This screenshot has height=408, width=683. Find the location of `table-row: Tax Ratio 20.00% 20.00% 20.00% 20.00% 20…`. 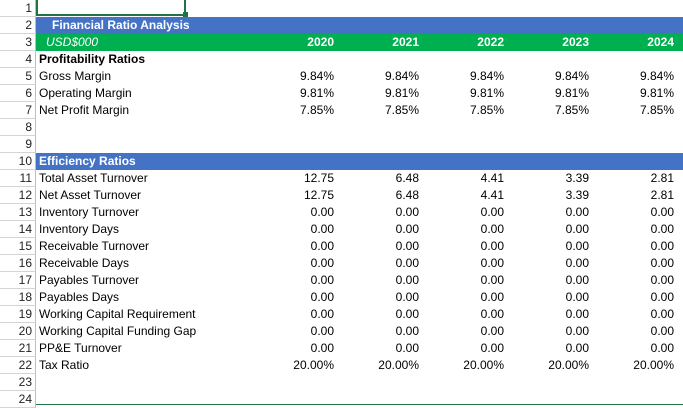

table-row: Tax Ratio 20.00% 20.00% 20.00% 20.00% 20… is located at coordinates (359, 365).